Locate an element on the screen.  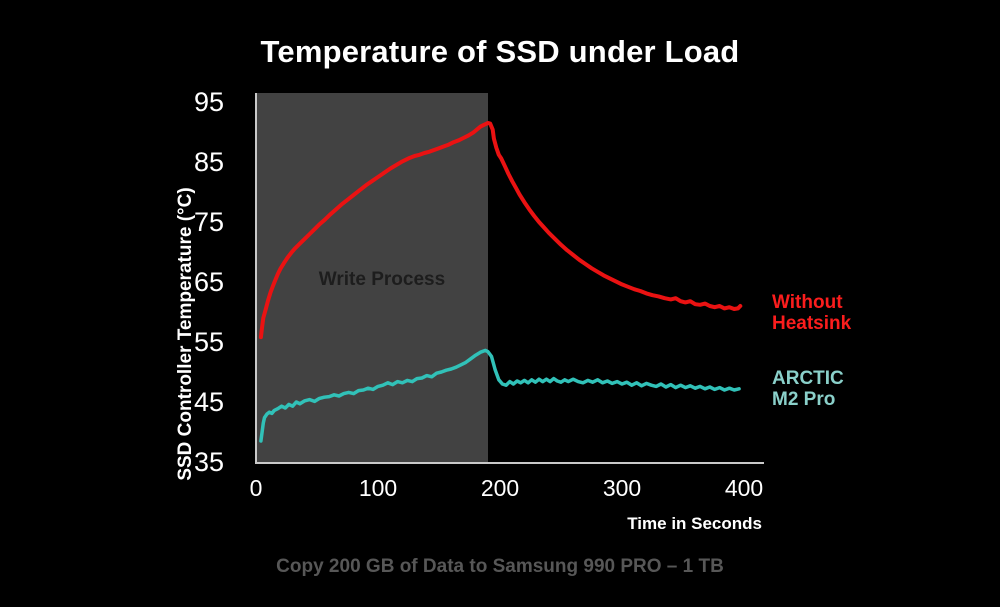
x-tick-label-300: 300 is located at coordinates (622, 488).